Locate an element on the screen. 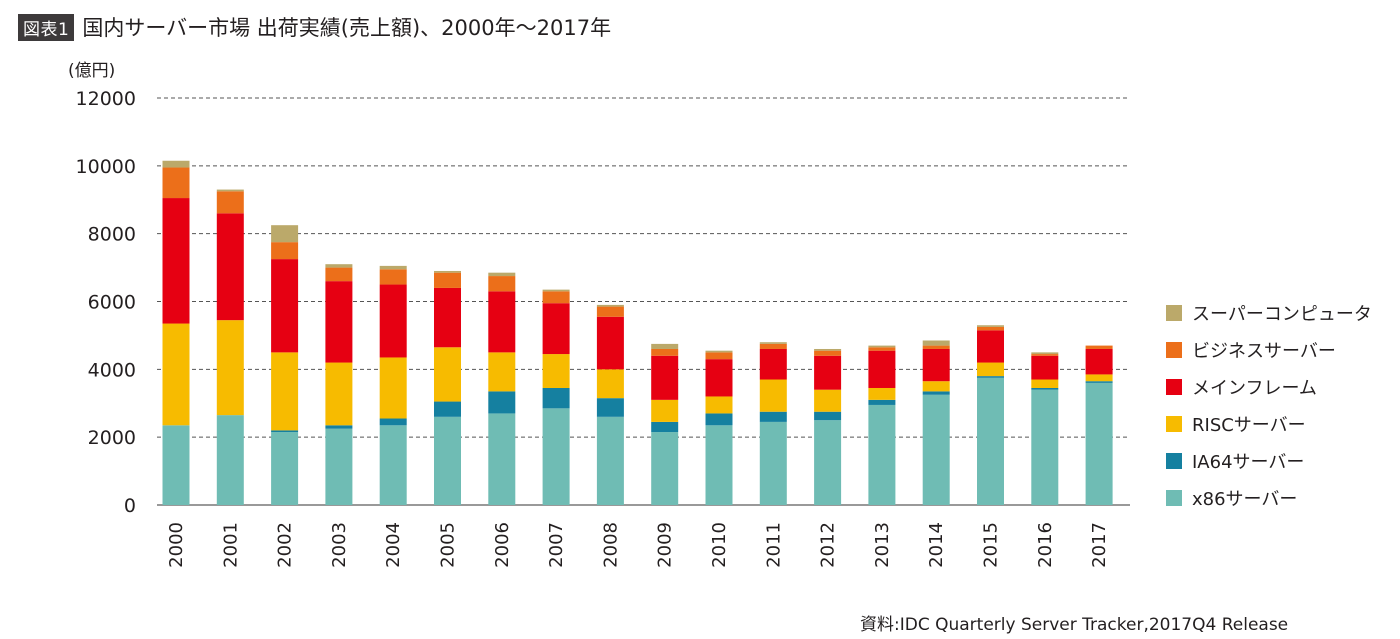 This screenshot has width=1400, height=639. x-tick-label: 2000 is located at coordinates (176, 545).